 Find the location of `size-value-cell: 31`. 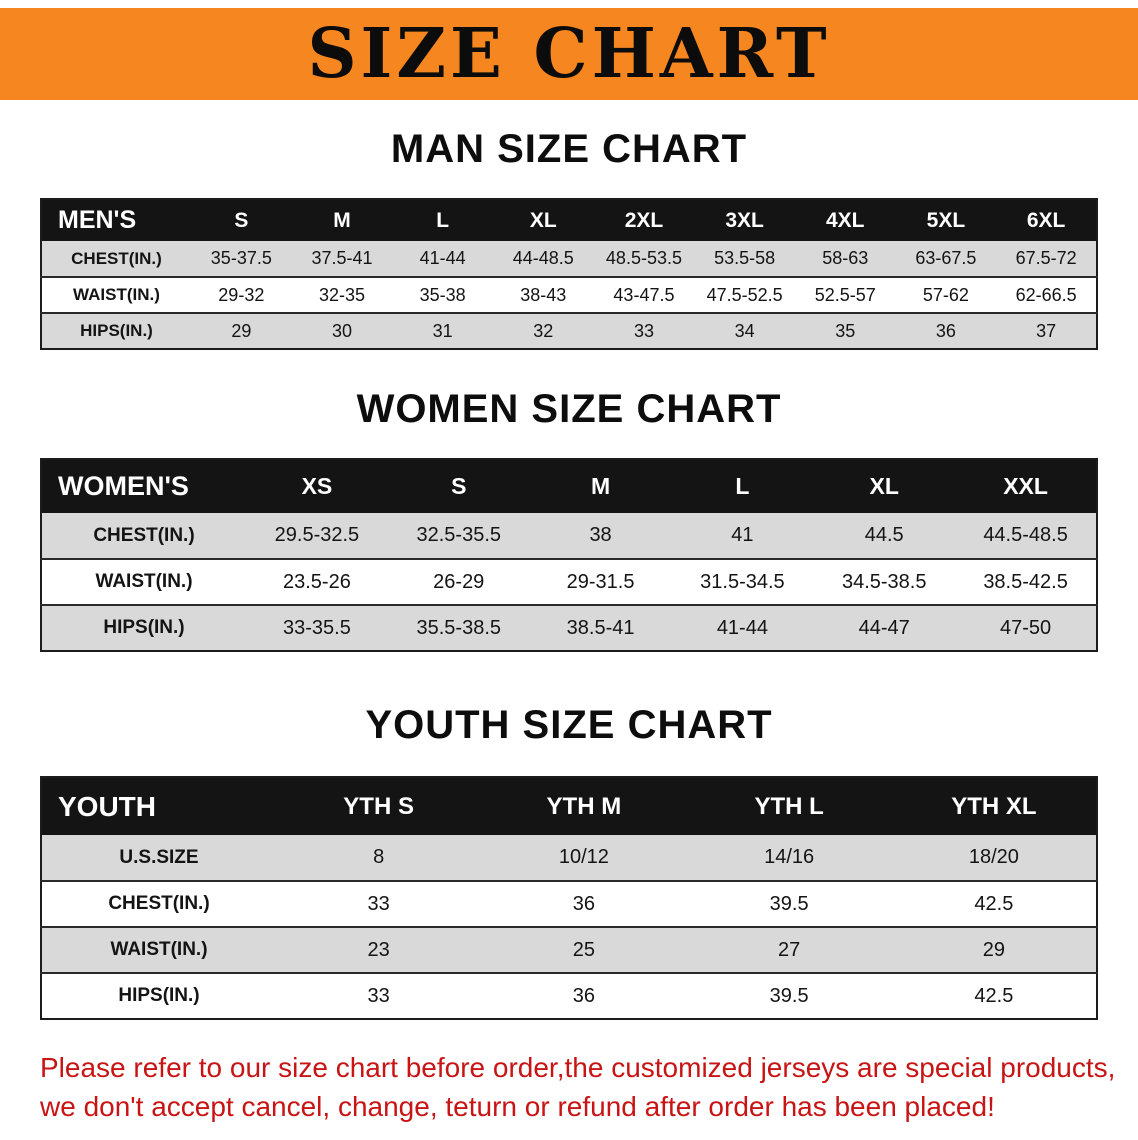

size-value-cell: 31 is located at coordinates (442, 331).